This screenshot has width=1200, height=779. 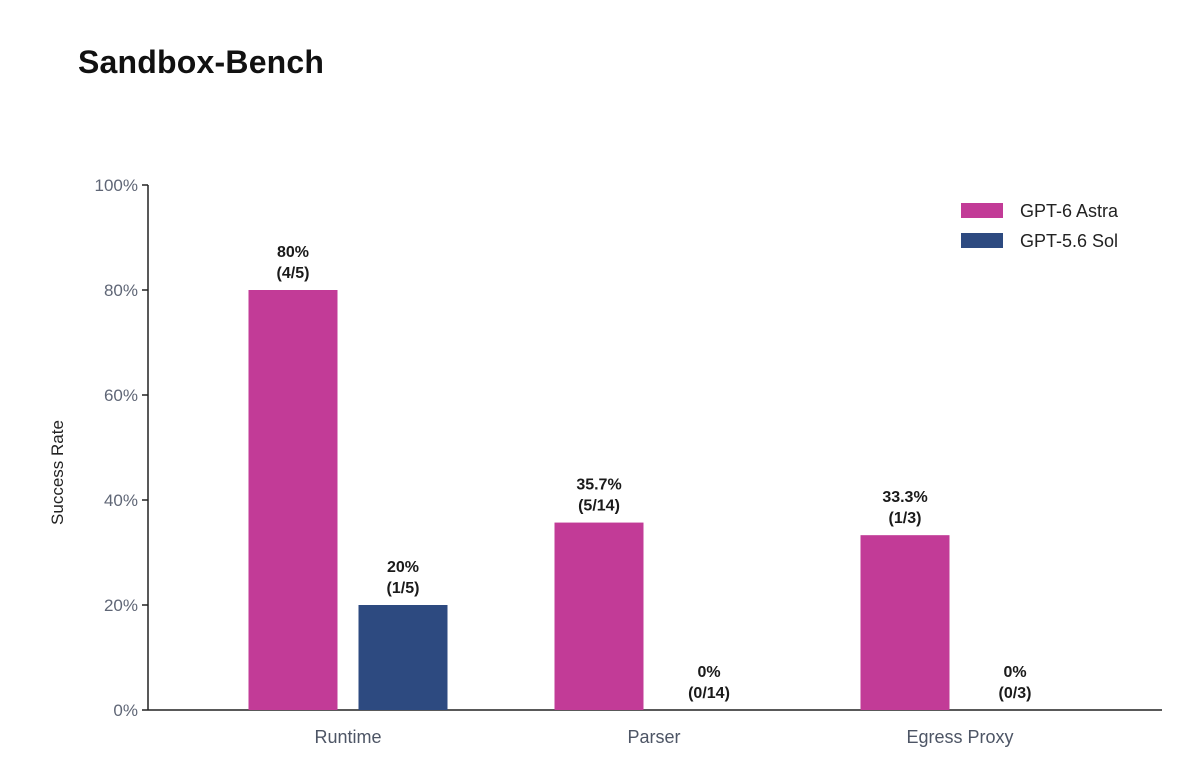 I want to click on data-label: (0/3), so click(x=1015, y=693).